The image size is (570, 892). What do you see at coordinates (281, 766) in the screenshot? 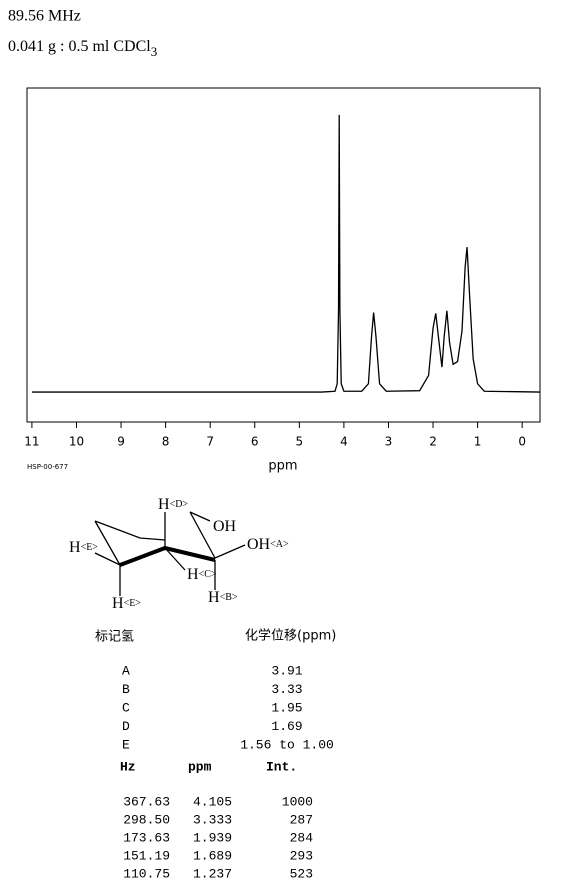
I see `table-header: Int.` at bounding box center [281, 766].